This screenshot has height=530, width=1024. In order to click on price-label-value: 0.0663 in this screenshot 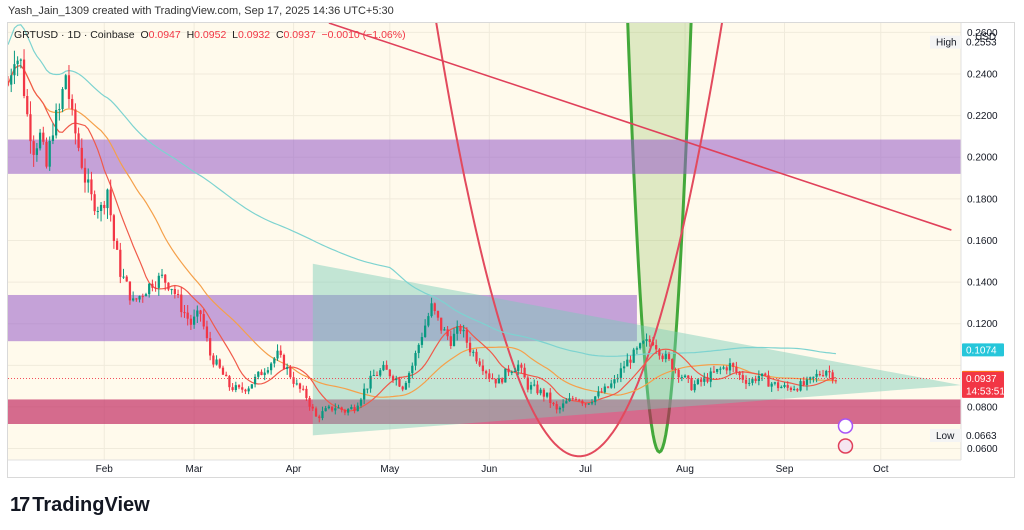, I will do `click(981, 436)`.